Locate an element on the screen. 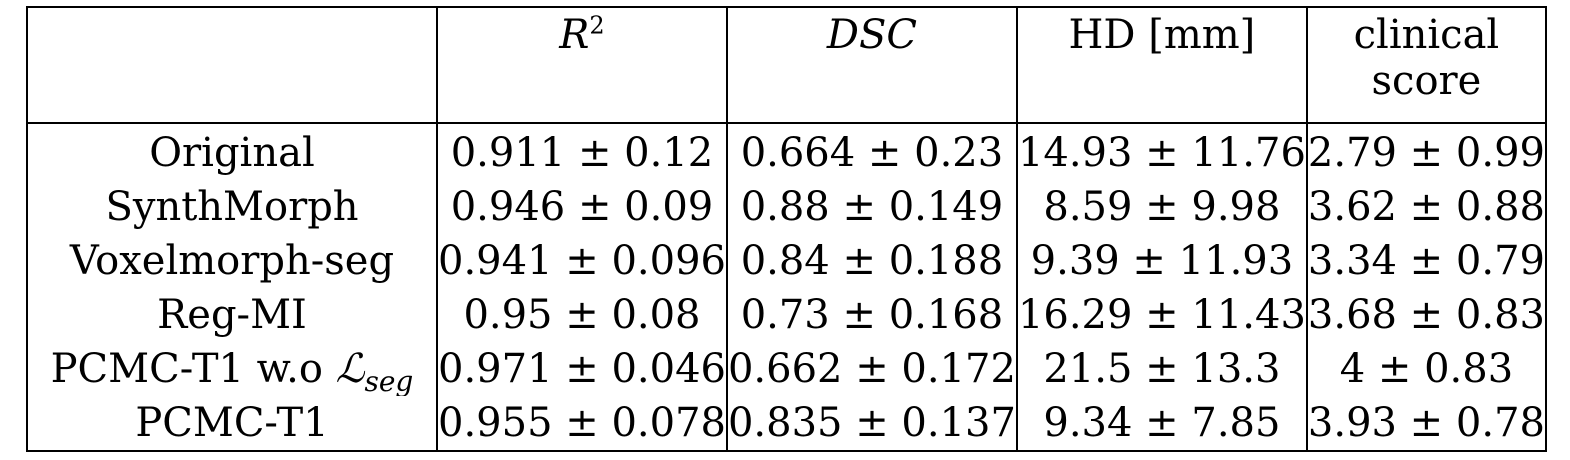 Image resolution: width=1570 pixels, height=460 pixels. cell-hd: 16.29 ± 11.43 is located at coordinates (1161, 315).